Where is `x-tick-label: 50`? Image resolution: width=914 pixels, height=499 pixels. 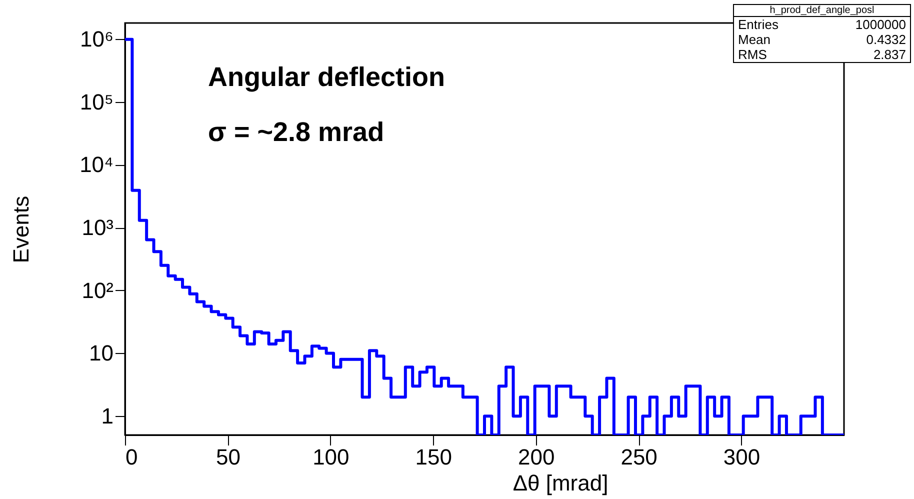 x-tick-label: 50 is located at coordinates (228, 457).